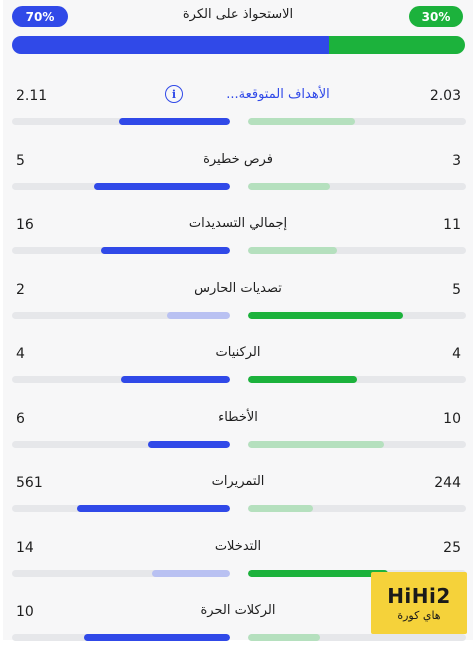 This screenshot has width=476, height=646. I want to click on watermark-subtitle: هاي كورة, so click(419, 615).